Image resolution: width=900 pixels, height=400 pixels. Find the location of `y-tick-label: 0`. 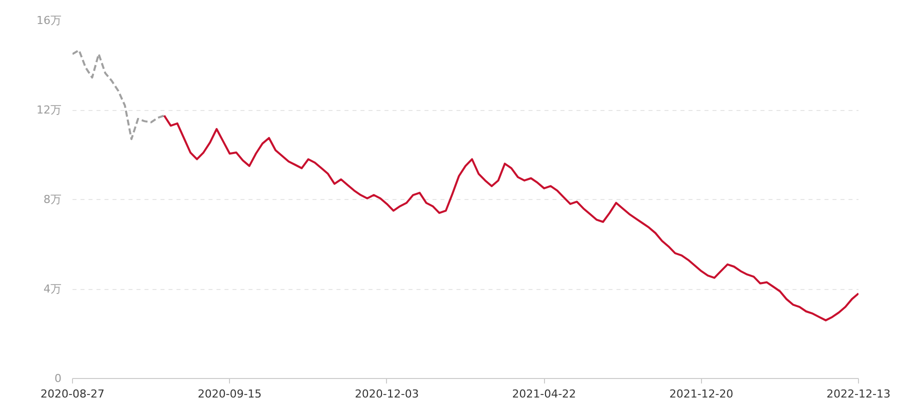

y-tick-label: 0 is located at coordinates (58, 378).